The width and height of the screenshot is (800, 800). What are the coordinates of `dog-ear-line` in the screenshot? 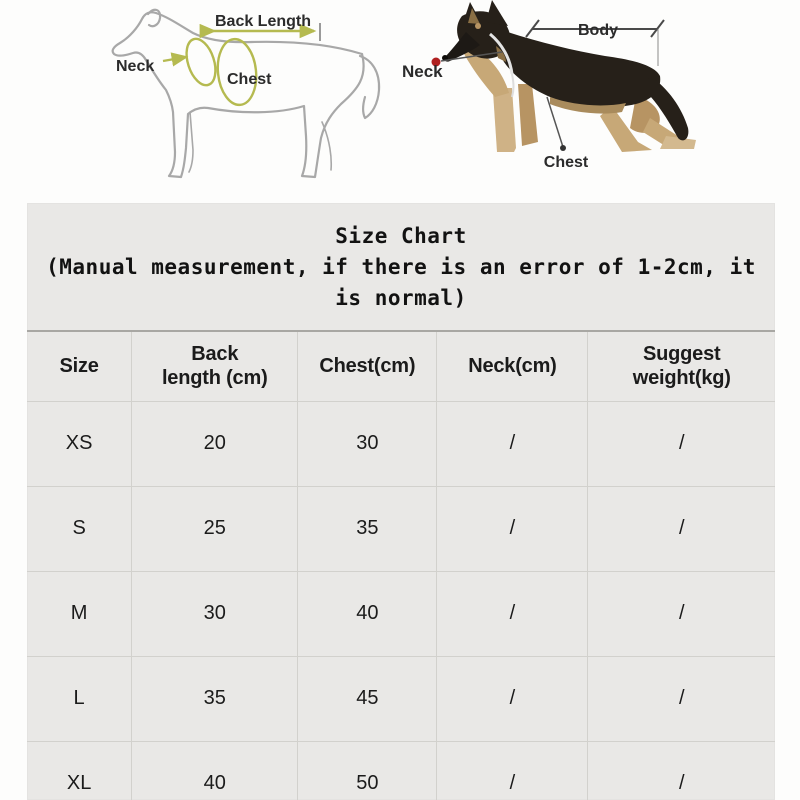 It's located at (154, 18).